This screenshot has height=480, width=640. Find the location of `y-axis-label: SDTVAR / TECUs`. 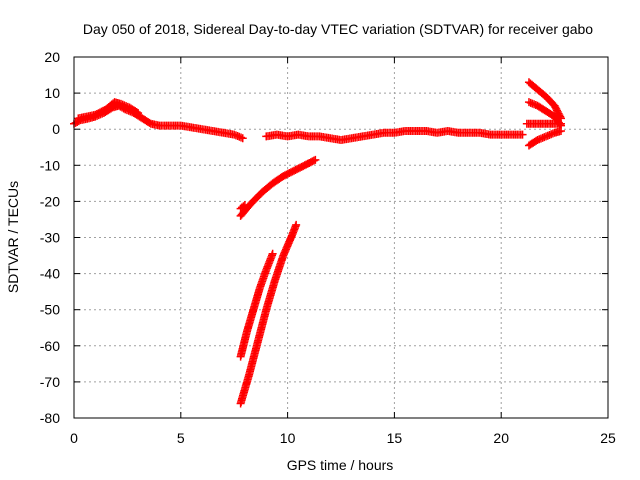

y-axis-label: SDTVAR / TECUs is located at coordinates (13, 237).